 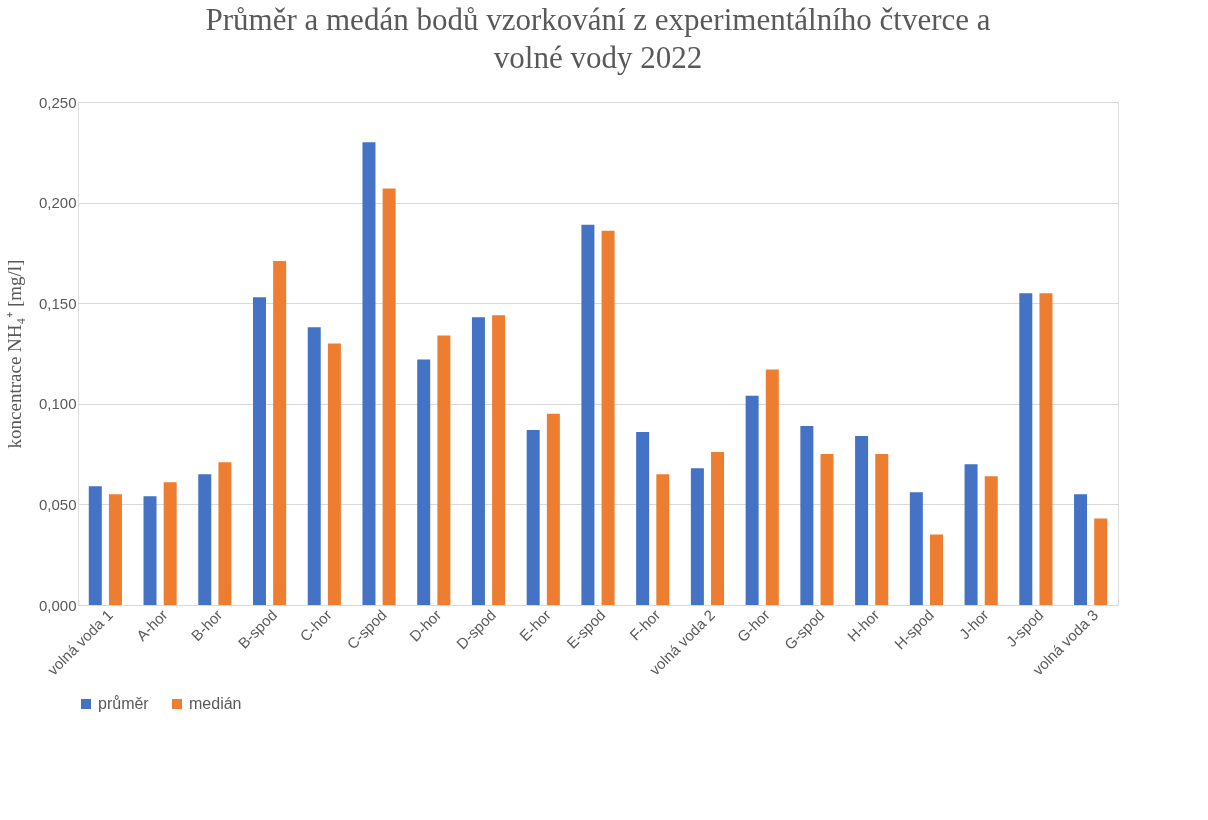 I want to click on legend-label: průměr, so click(x=124, y=703).